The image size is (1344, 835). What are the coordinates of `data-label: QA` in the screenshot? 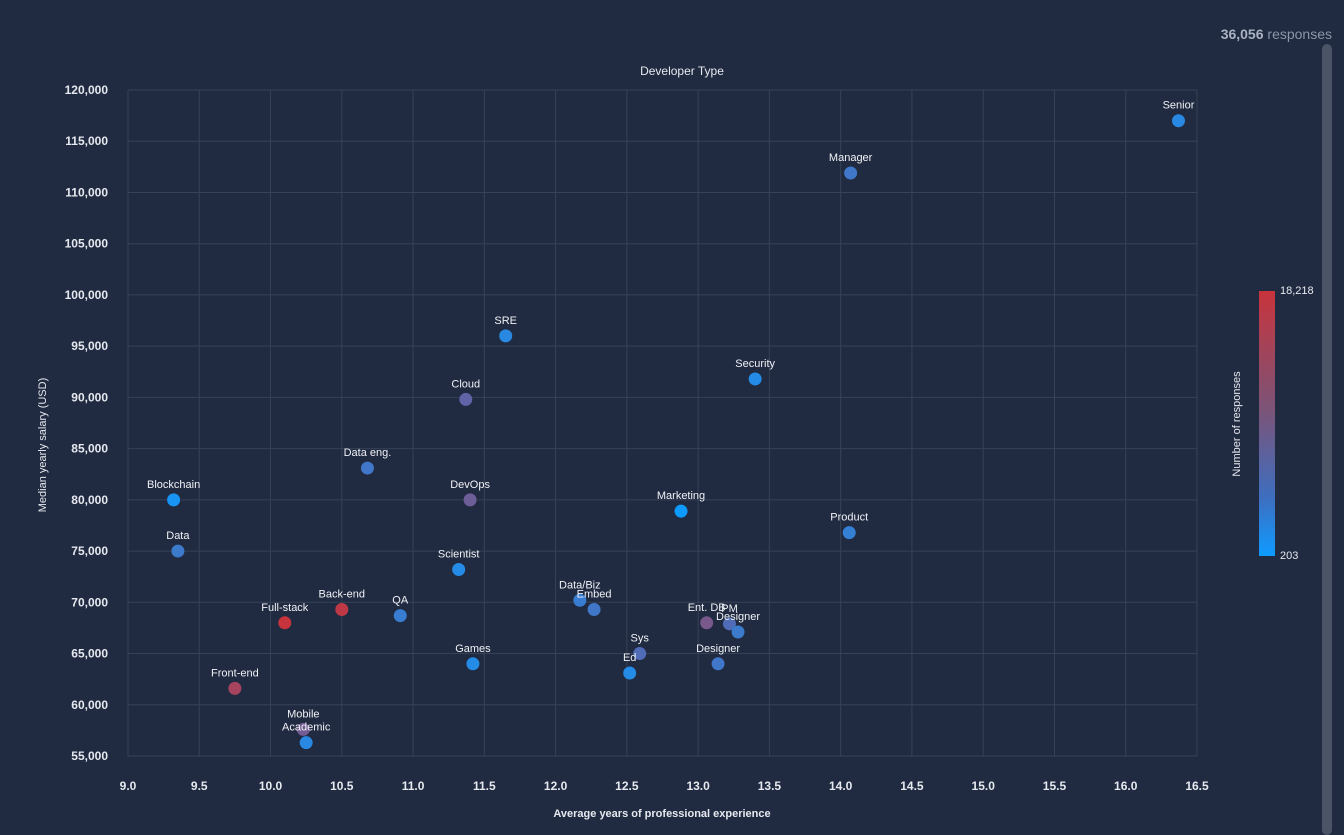 It's located at (400, 601).